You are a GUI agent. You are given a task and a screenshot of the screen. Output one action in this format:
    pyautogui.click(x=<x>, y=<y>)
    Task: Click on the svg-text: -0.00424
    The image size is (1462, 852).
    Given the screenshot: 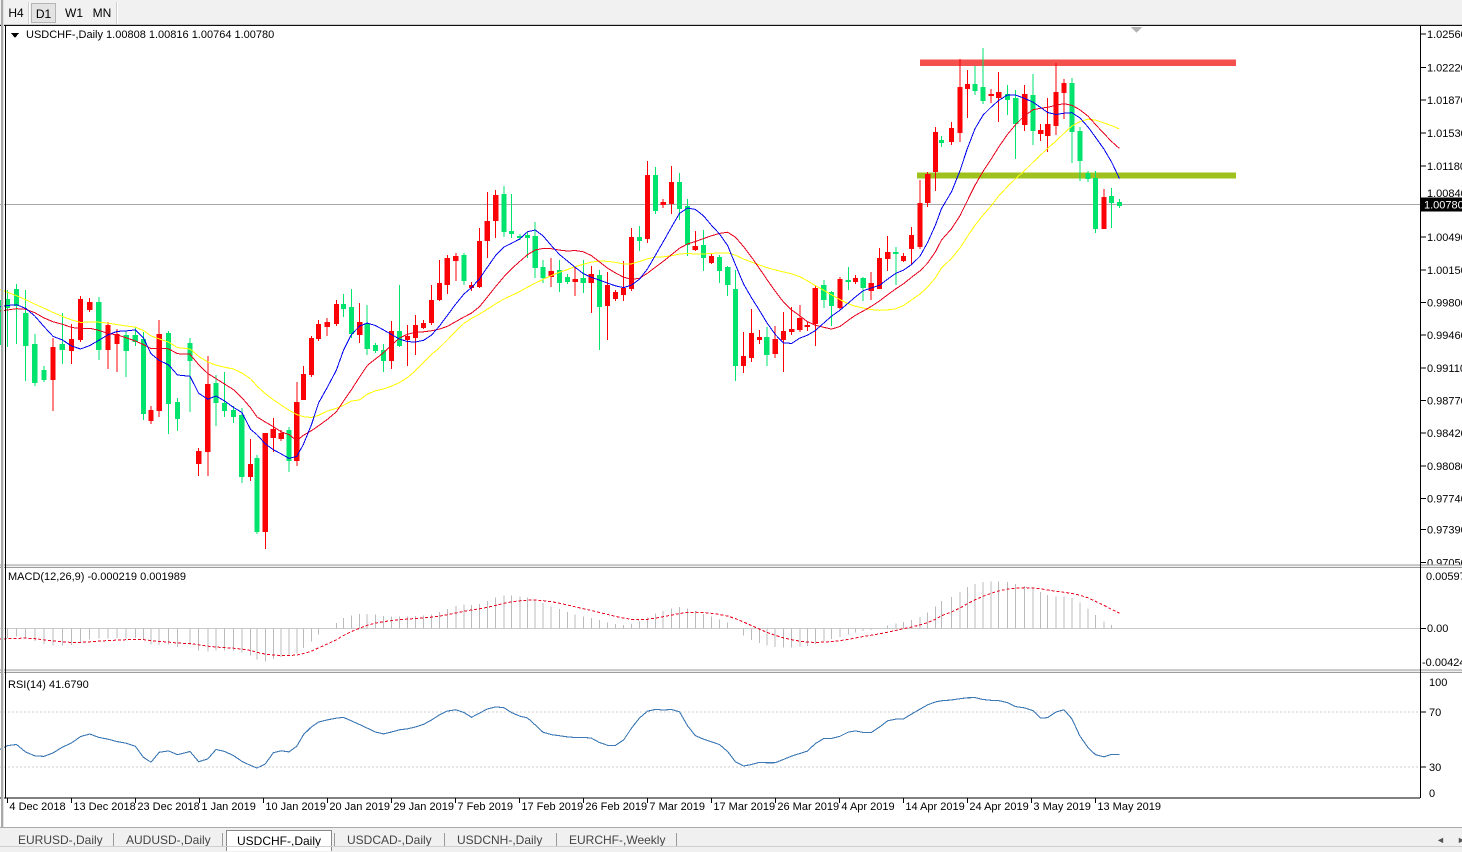 What is the action you would take?
    pyautogui.click(x=1442, y=663)
    